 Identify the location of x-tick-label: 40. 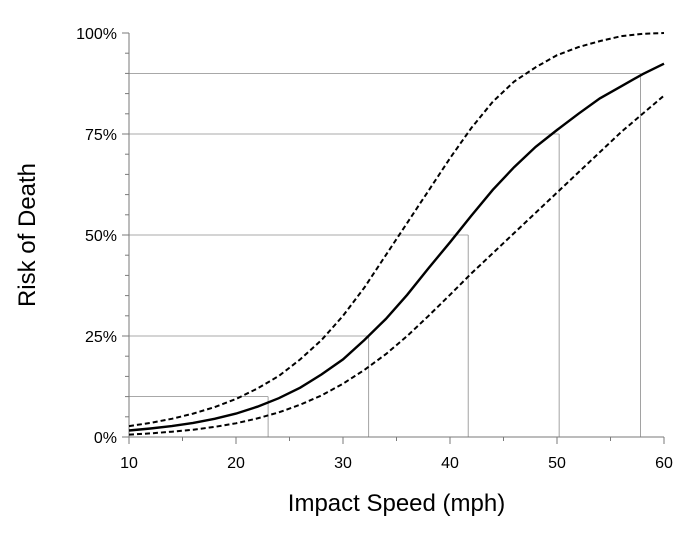
(450, 463).